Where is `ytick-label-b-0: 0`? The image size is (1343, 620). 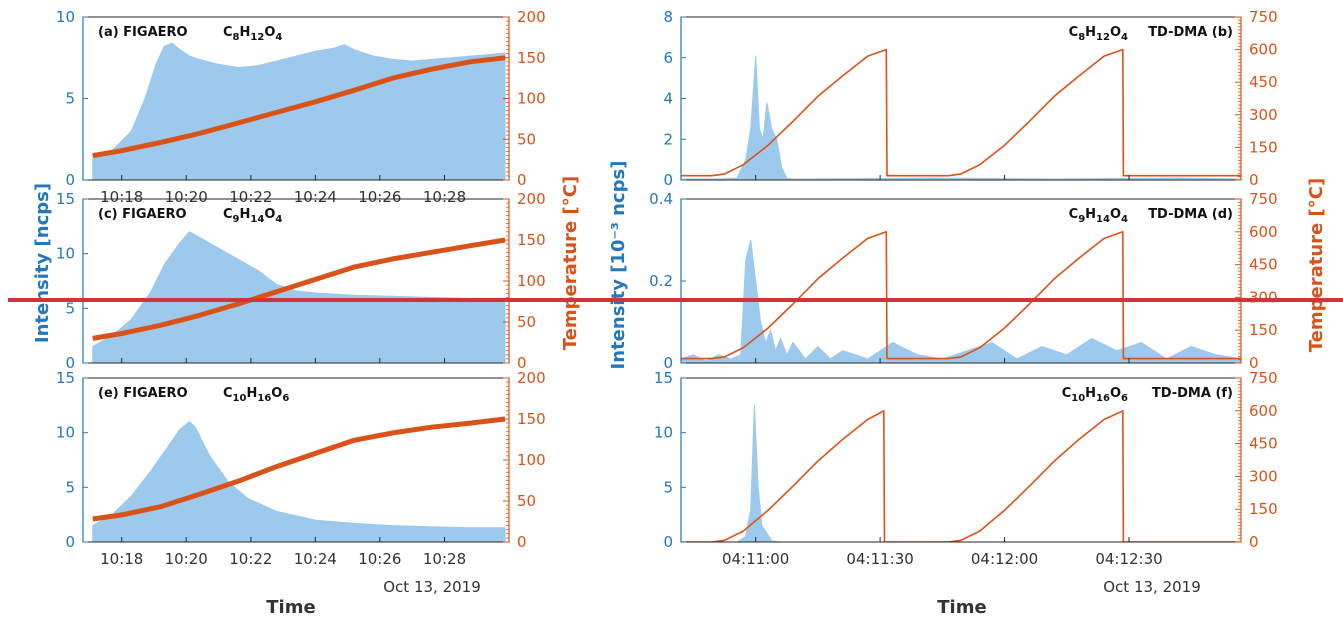
ytick-label-b-0: 0 is located at coordinates (668, 180).